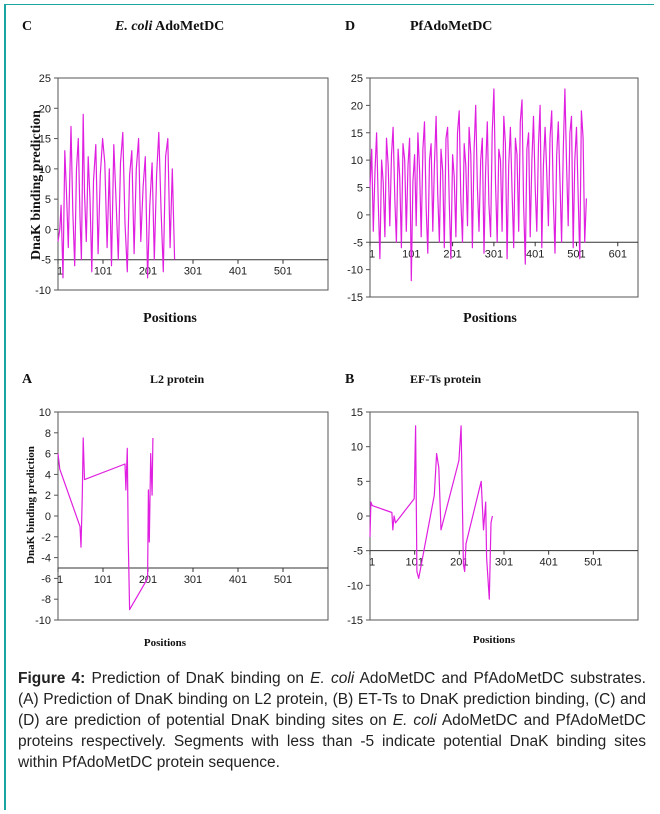  Describe the element at coordinates (103, 580) in the screenshot. I see `x-tick-label-a: 101` at that location.